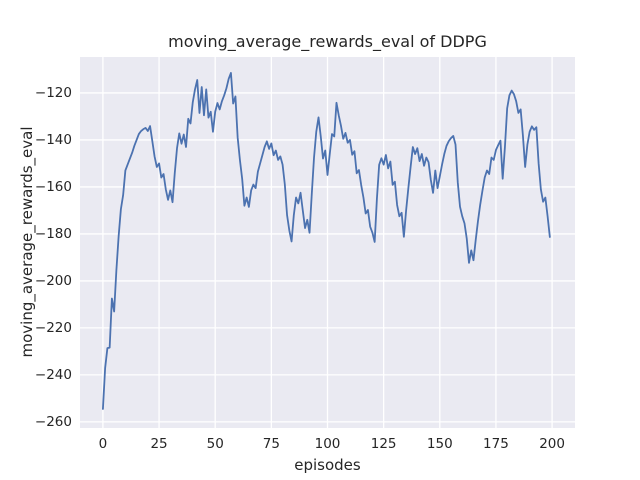 This screenshot has width=640, height=480. I want to click on y-tick-label: −220, so click(53, 327).